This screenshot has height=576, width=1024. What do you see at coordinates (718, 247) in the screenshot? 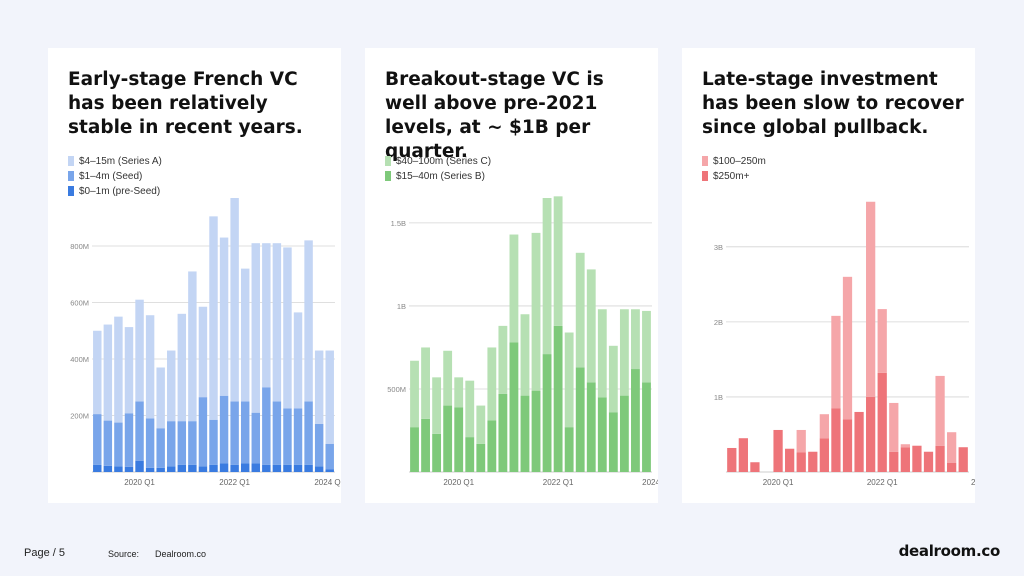
I see `y-tick-label: 3B` at bounding box center [718, 247].